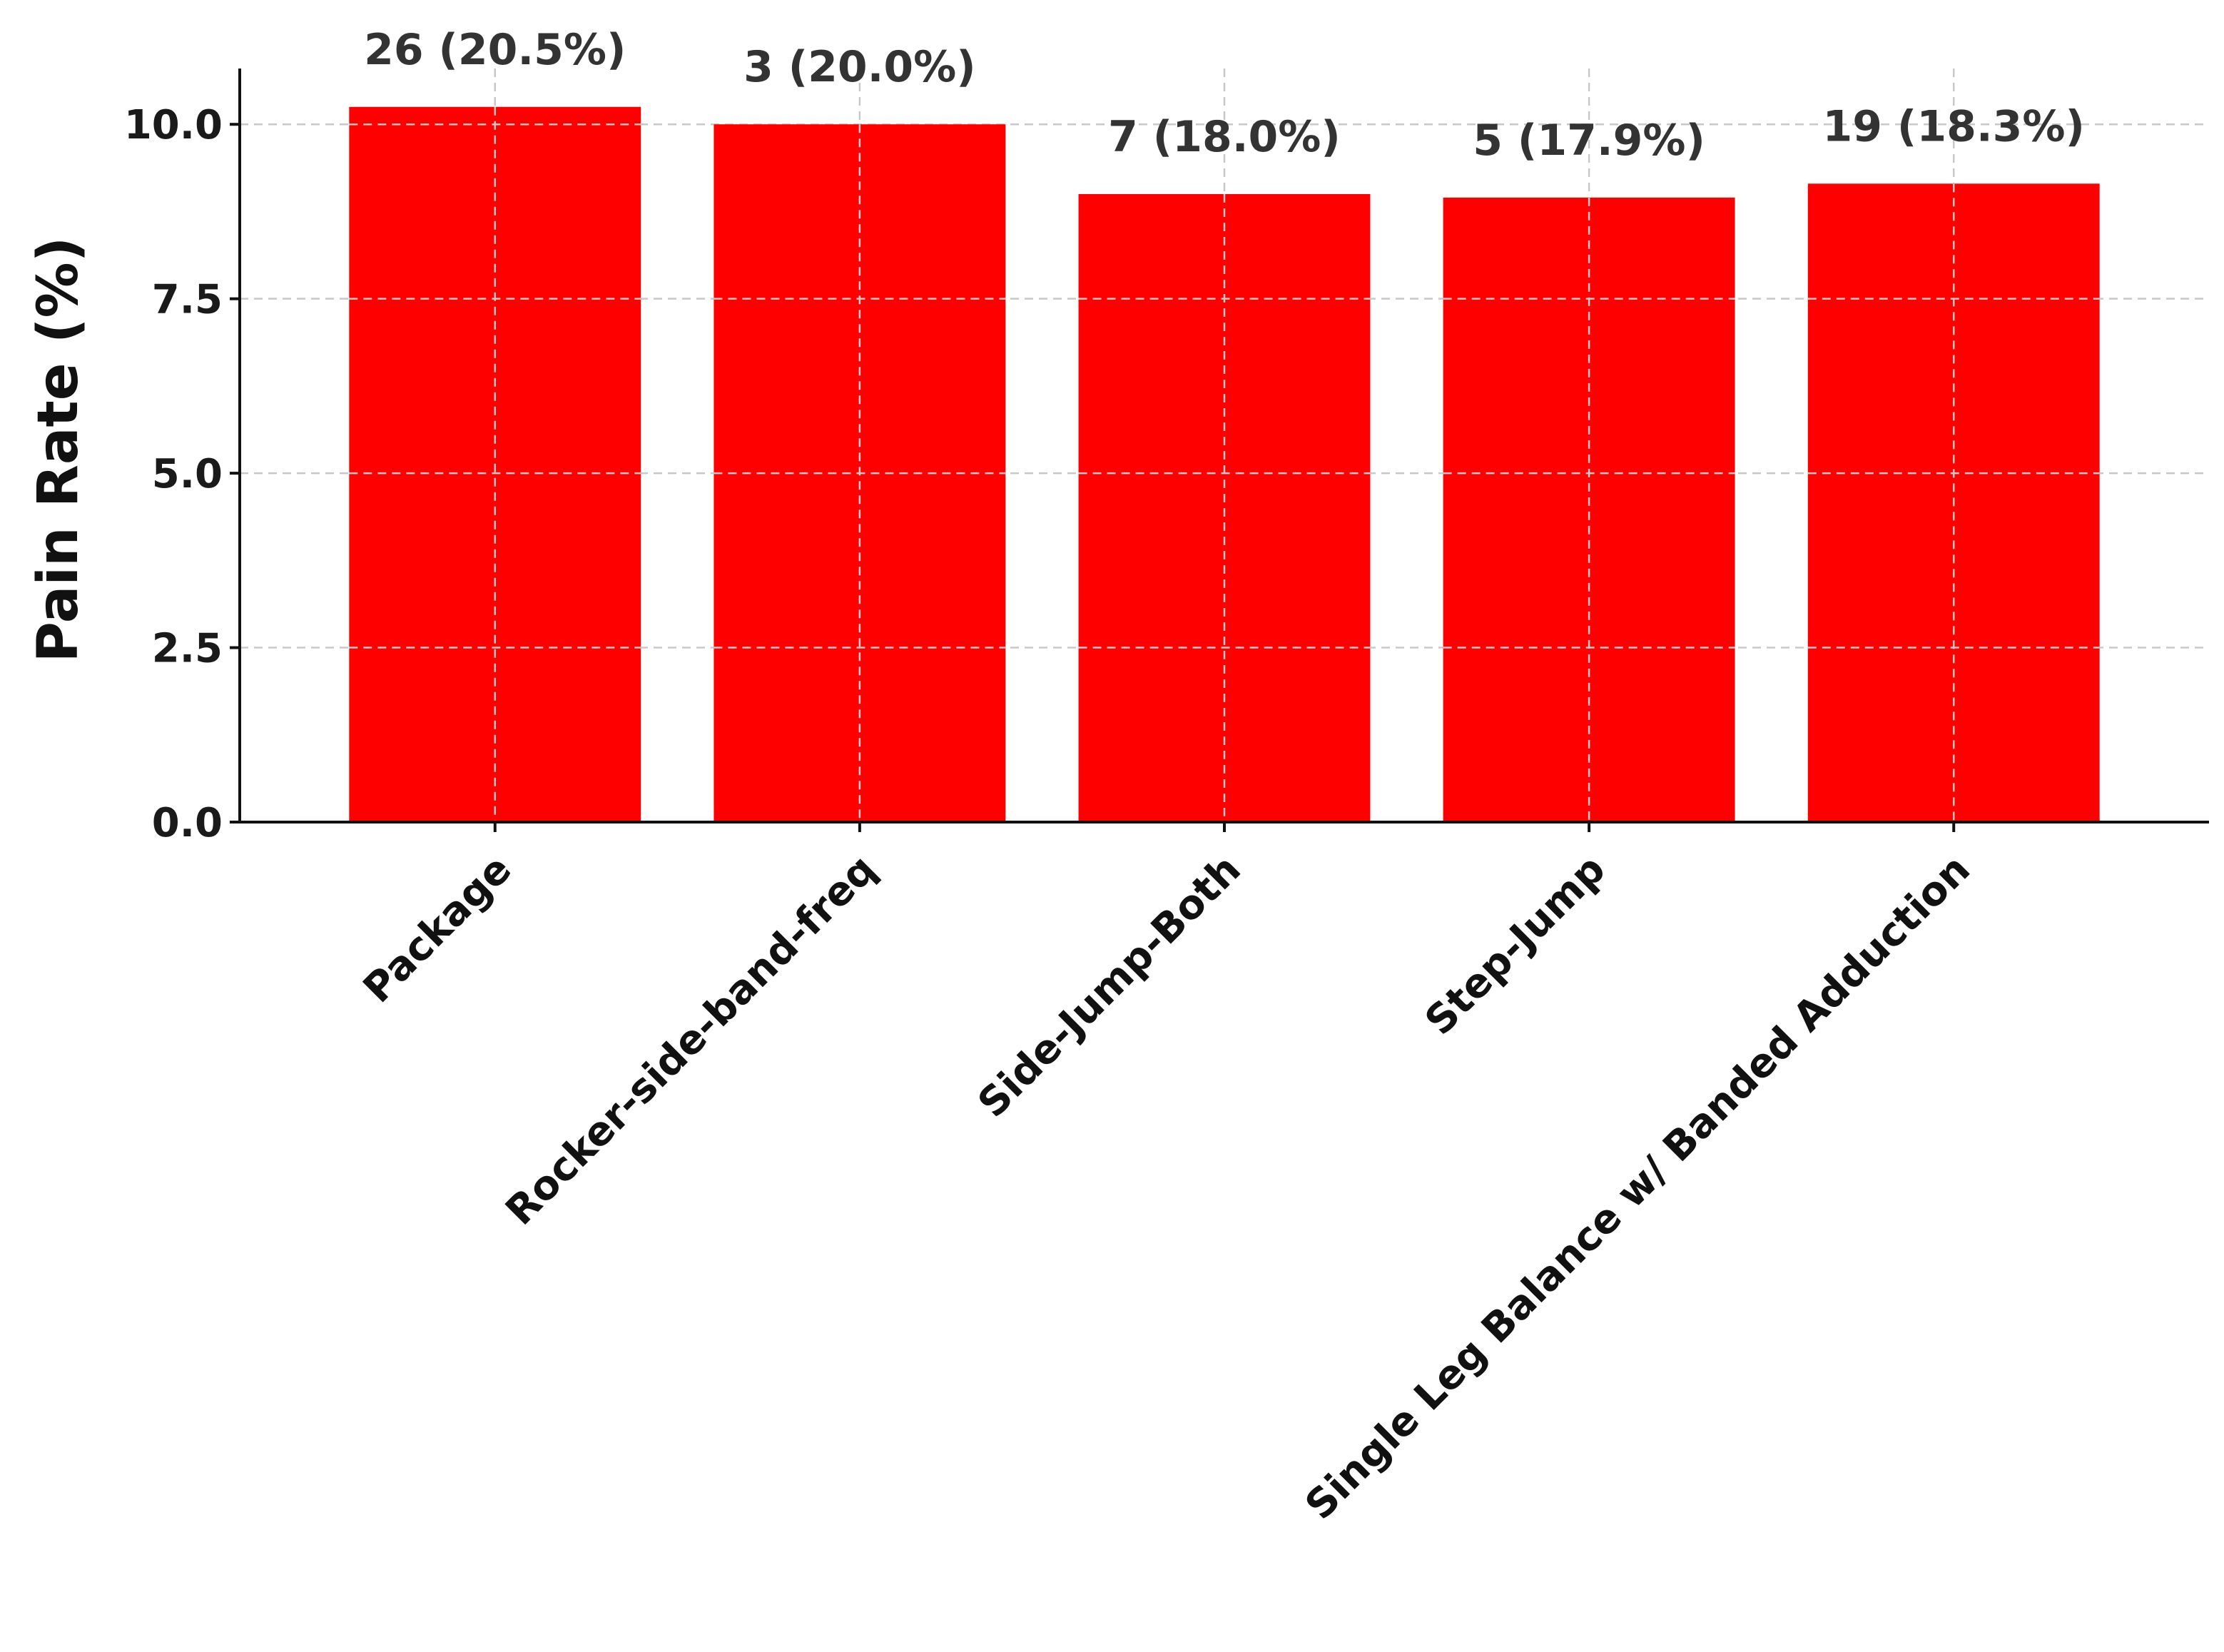 The image size is (2224, 1652). Describe the element at coordinates (187, 474) in the screenshot. I see `y-tick-label: 5.0` at that location.